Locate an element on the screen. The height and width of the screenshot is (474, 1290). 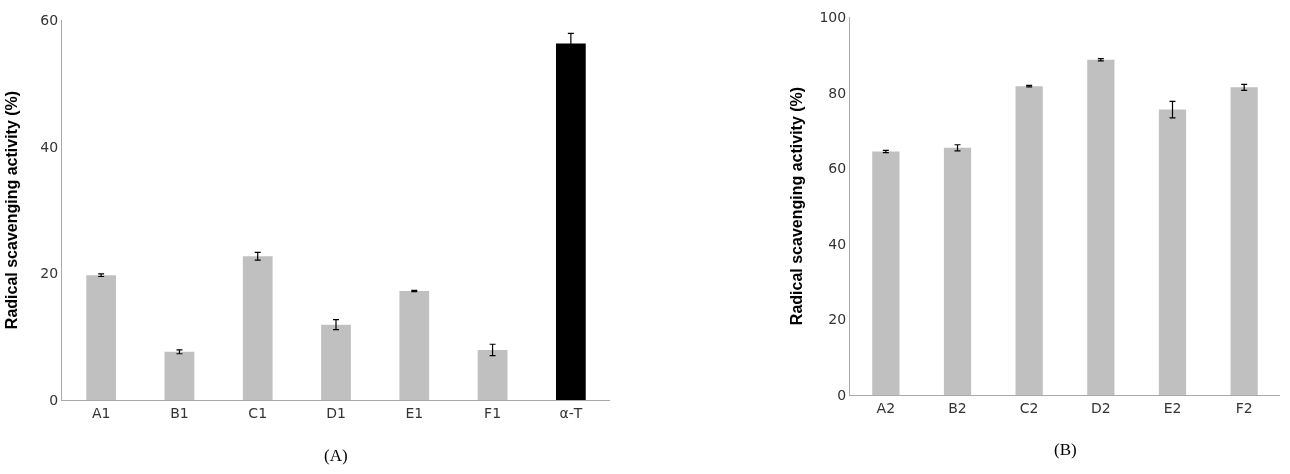
x-tick-label: A1 is located at coordinates (101, 412).